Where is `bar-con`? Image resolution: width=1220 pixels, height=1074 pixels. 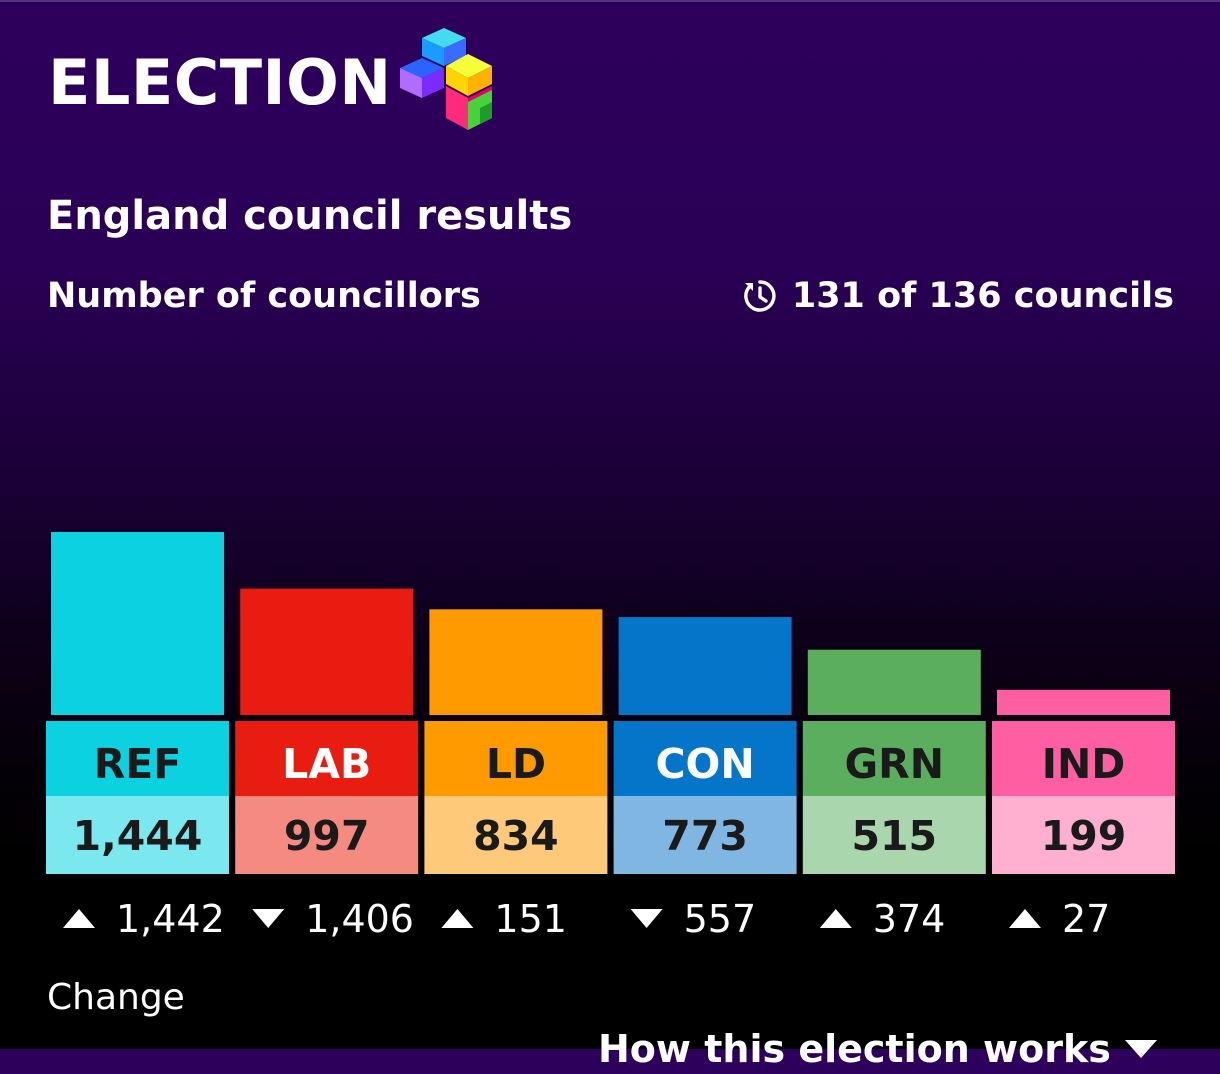
bar-con is located at coordinates (705, 666).